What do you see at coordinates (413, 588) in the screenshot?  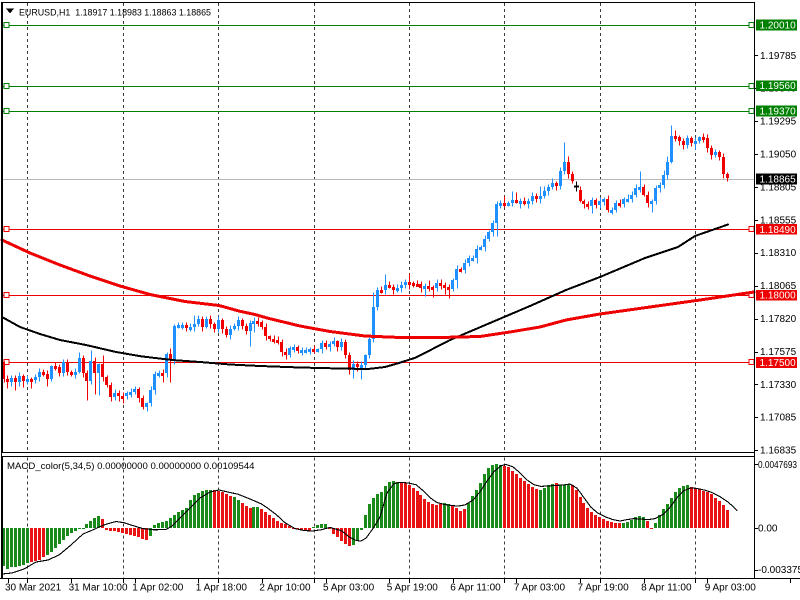 I see `svg-text: 5 Apr 19:00` at bounding box center [413, 588].